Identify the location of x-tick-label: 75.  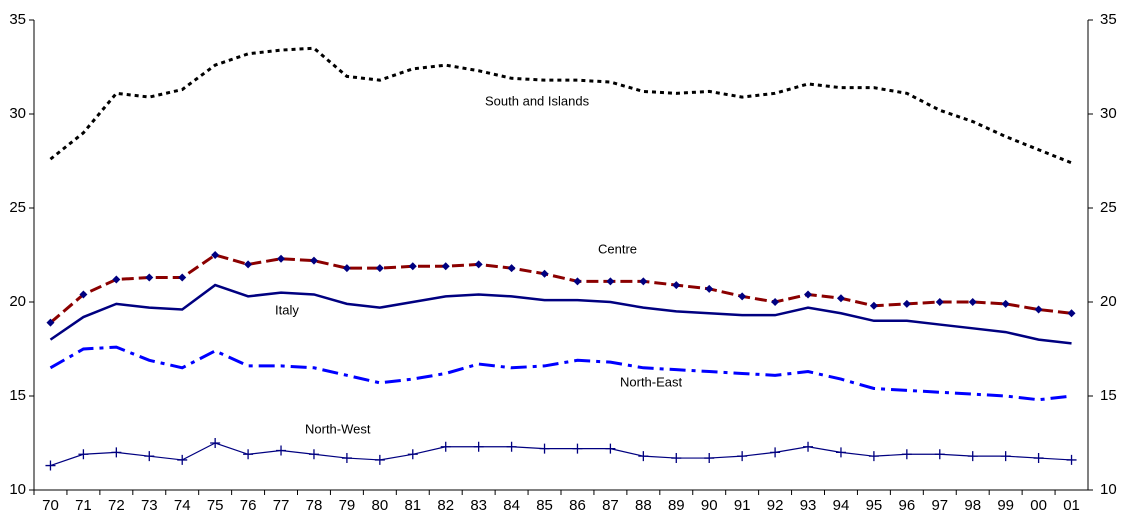
(215, 505).